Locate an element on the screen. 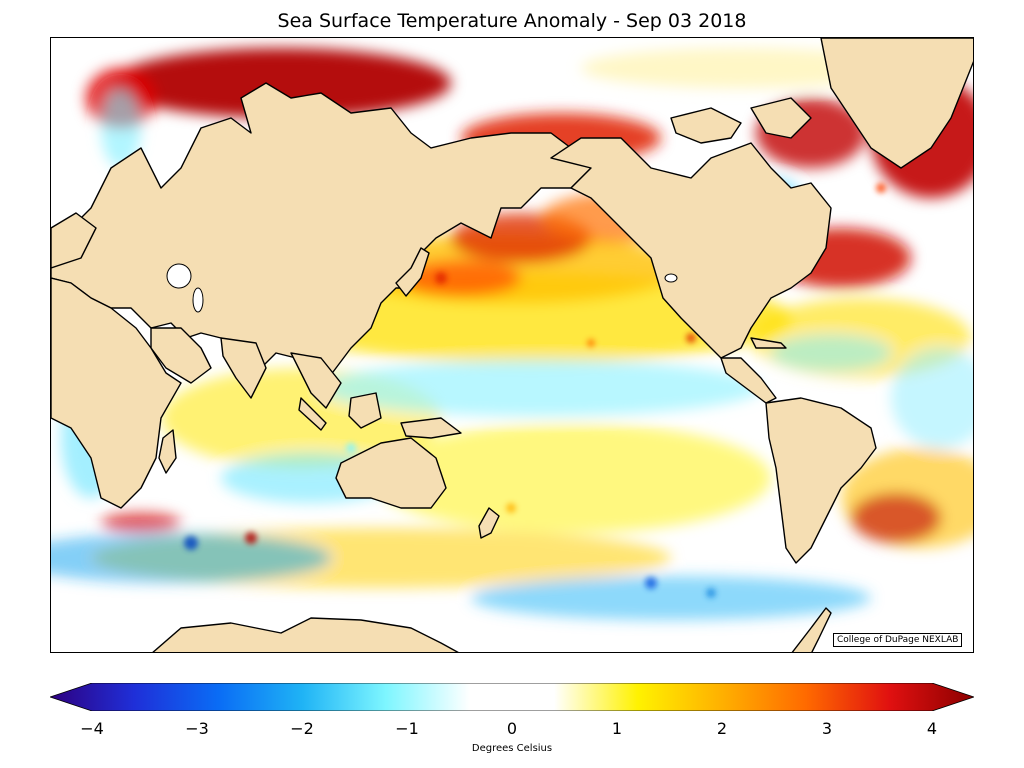 This screenshot has width=1024, height=768. land-central-america is located at coordinates (748, 380).